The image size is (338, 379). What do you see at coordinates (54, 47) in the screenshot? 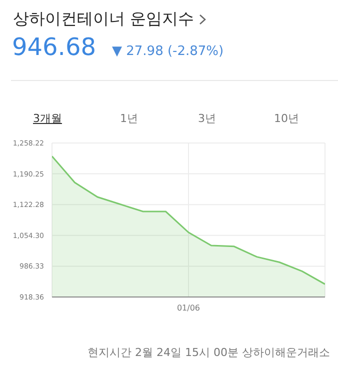
I see `chart-subtitle: 946.68` at bounding box center [54, 47].